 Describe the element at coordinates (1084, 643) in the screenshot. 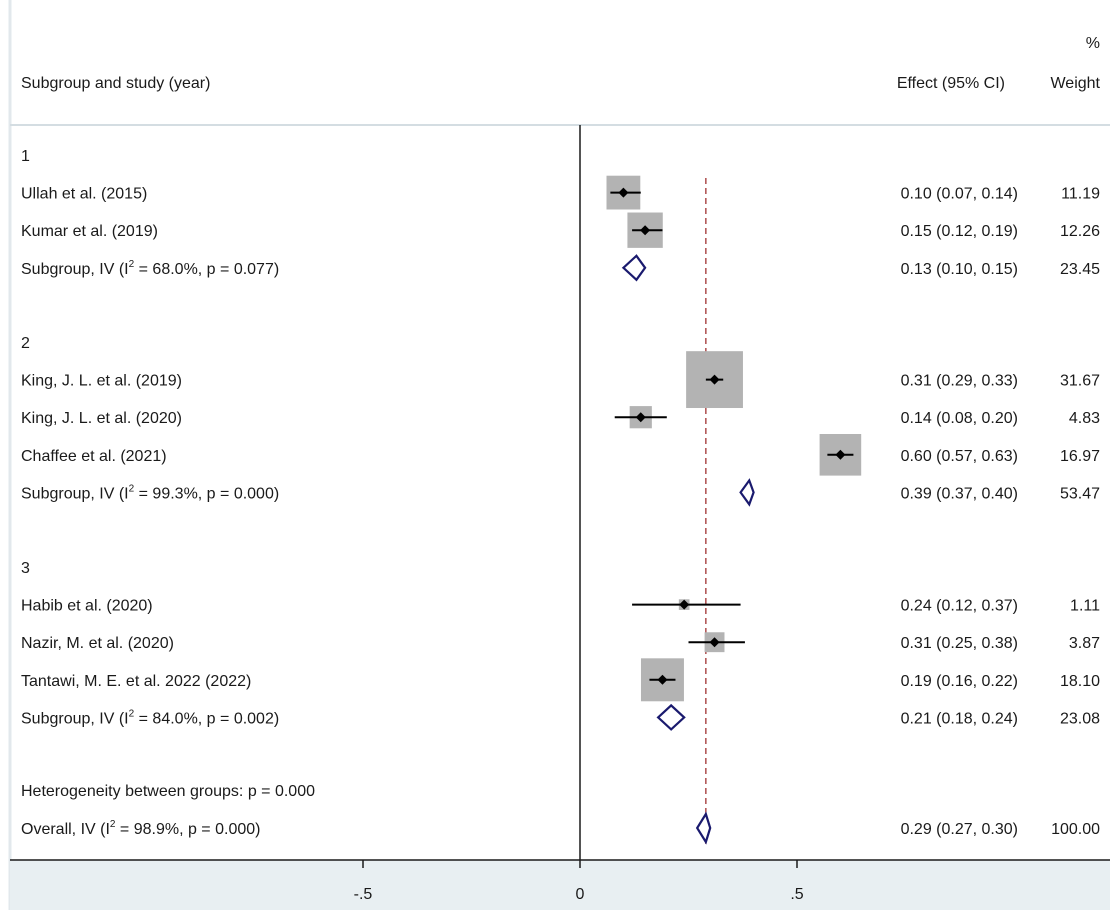

I see `study-weight: 3.87` at that location.